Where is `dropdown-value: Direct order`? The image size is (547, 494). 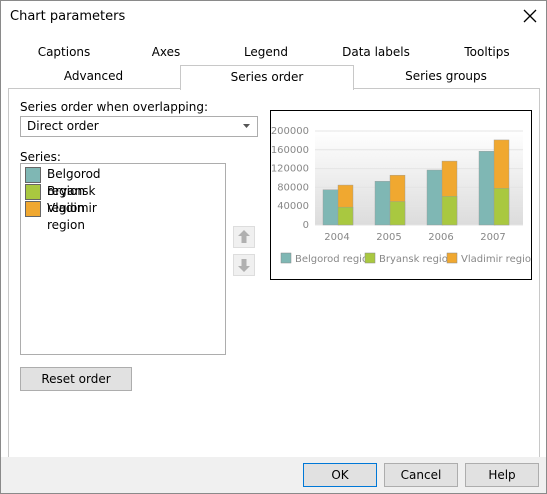 dropdown-value: Direct order is located at coordinates (63, 126).